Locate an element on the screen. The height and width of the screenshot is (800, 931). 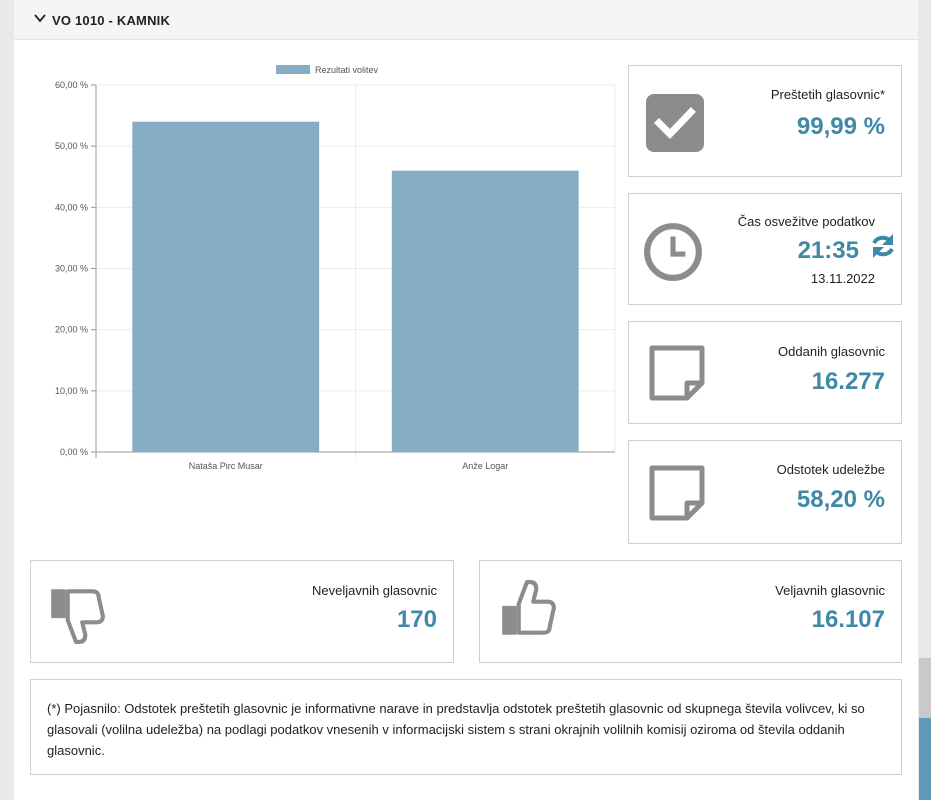
y-tick-label: 60,00 % is located at coordinates (71, 85).